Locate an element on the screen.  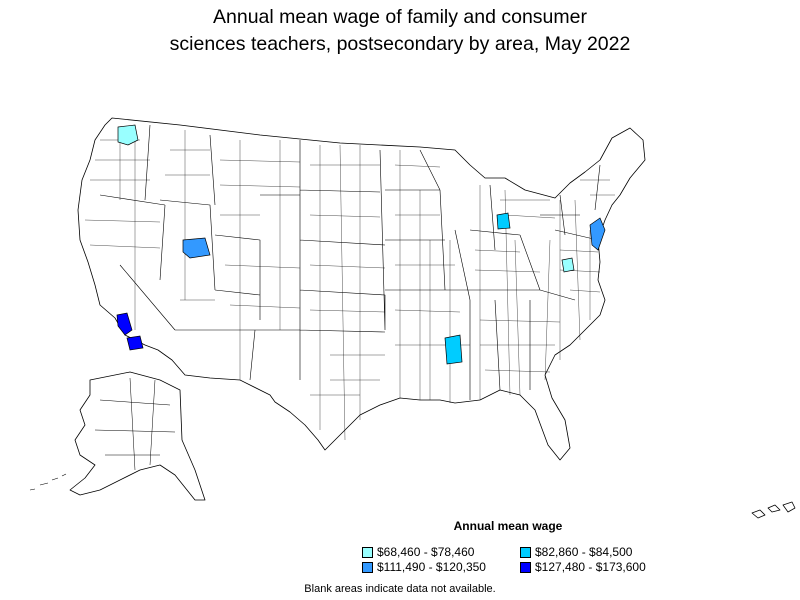
footnote: Blank areas indicate data not available. is located at coordinates (400, 589).